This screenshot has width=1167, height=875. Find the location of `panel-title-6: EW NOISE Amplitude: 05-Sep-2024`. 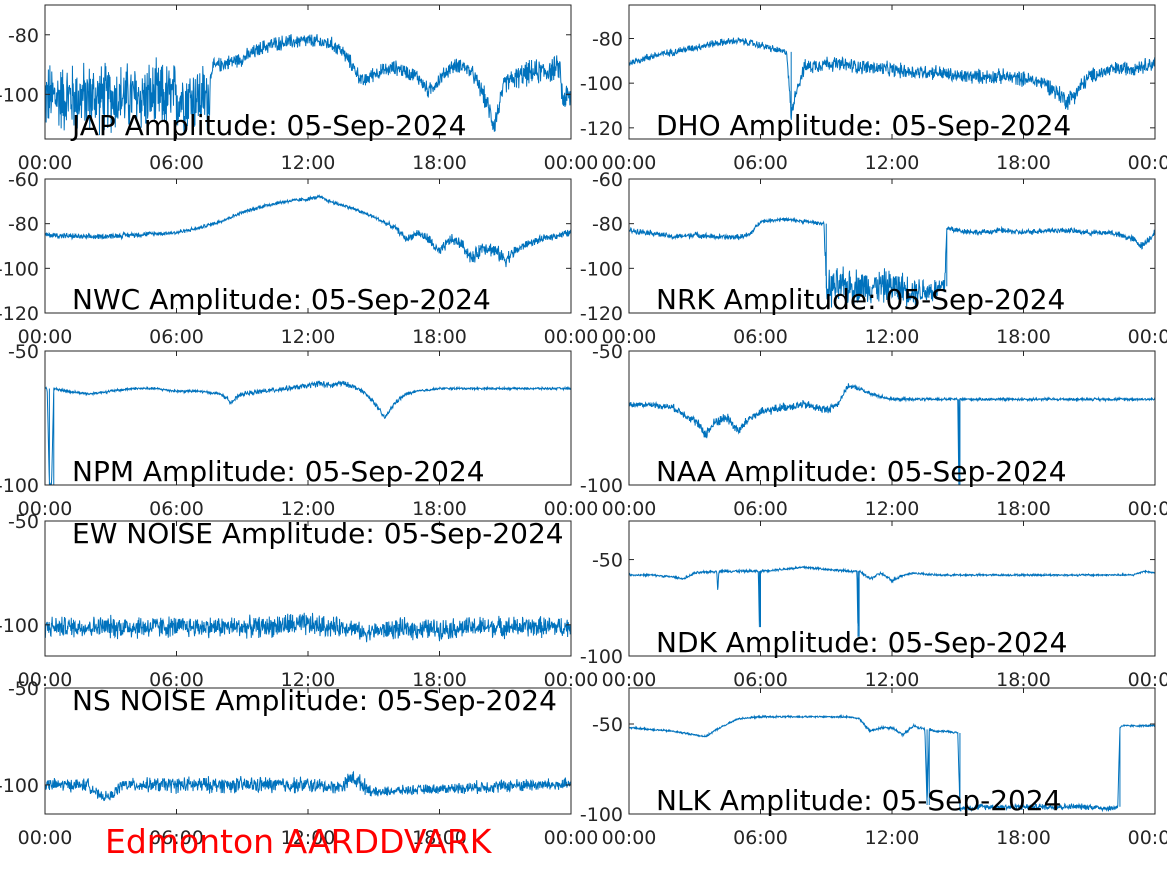

panel-title-6: EW NOISE Amplitude: 05-Sep-2024 is located at coordinates (318, 533).